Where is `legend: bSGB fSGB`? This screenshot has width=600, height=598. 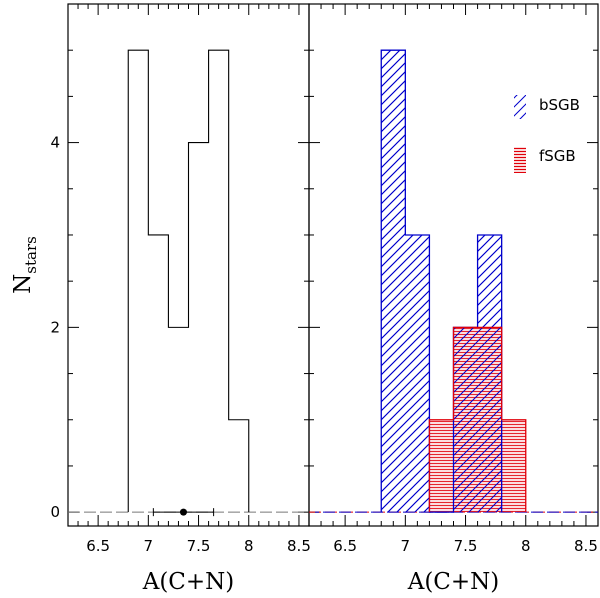 legend: bSGB fSGB is located at coordinates (547, 134).